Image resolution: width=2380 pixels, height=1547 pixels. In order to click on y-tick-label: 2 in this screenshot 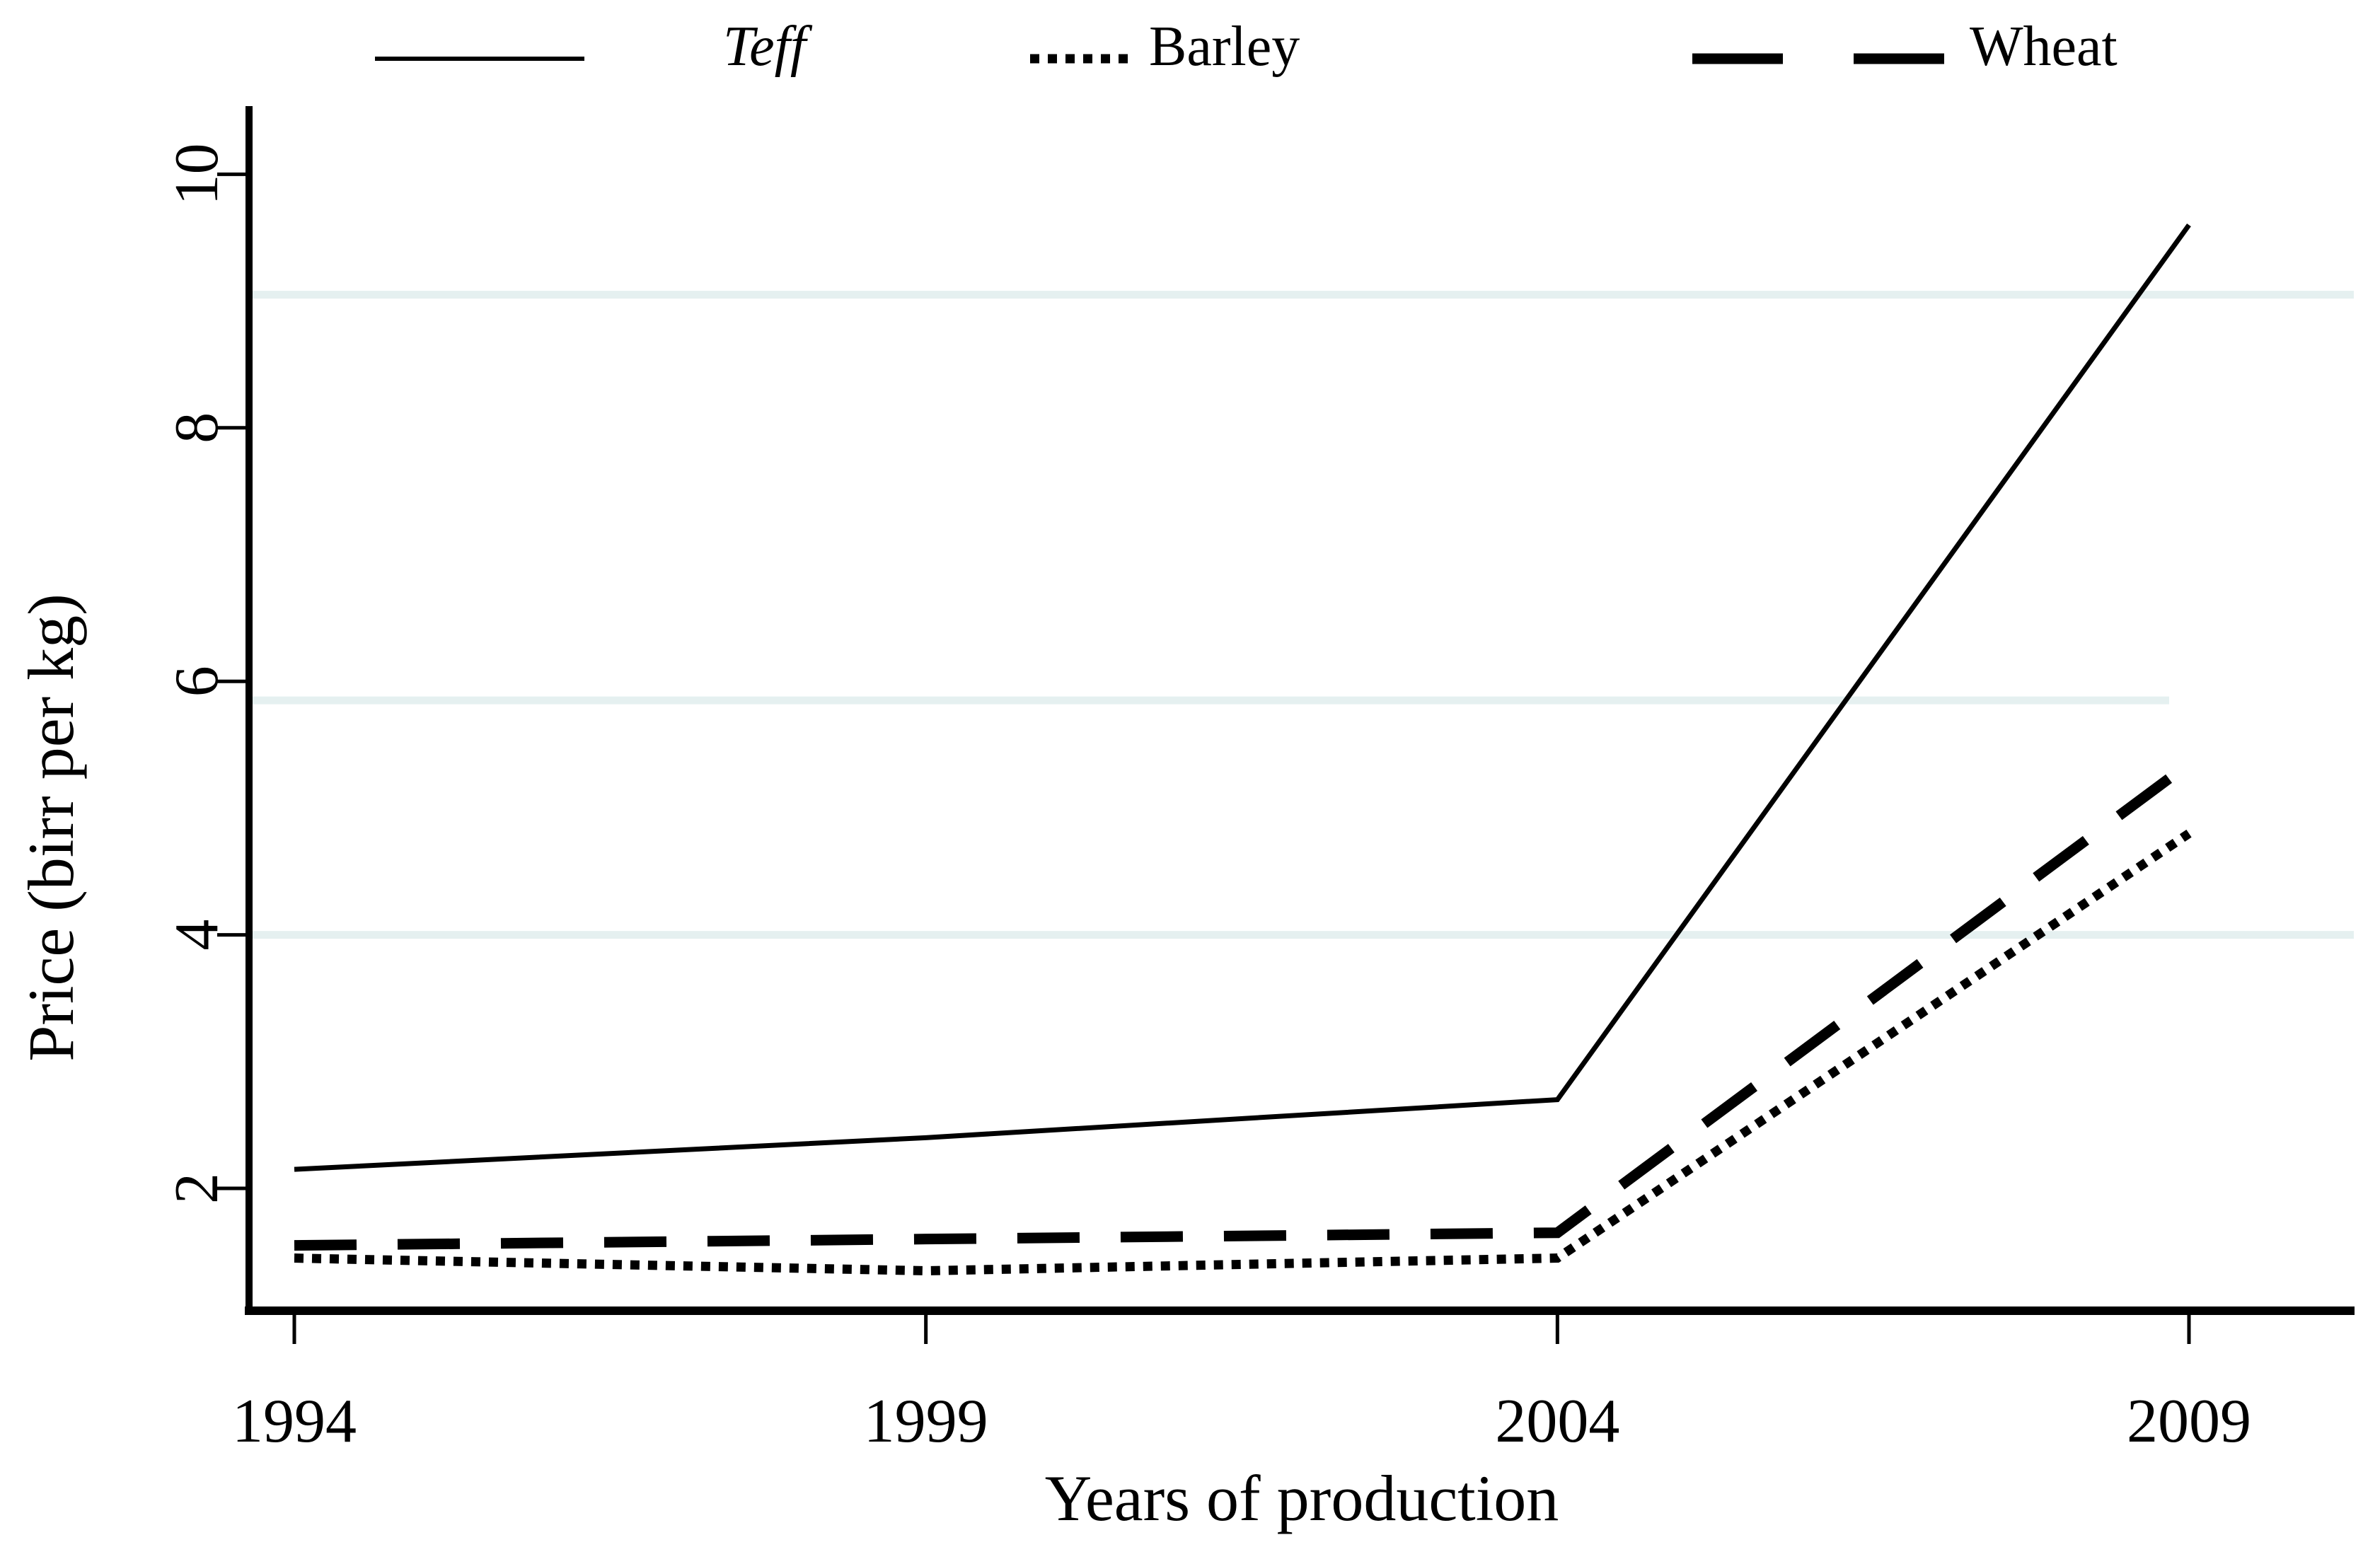, I will do `click(197, 1188)`.